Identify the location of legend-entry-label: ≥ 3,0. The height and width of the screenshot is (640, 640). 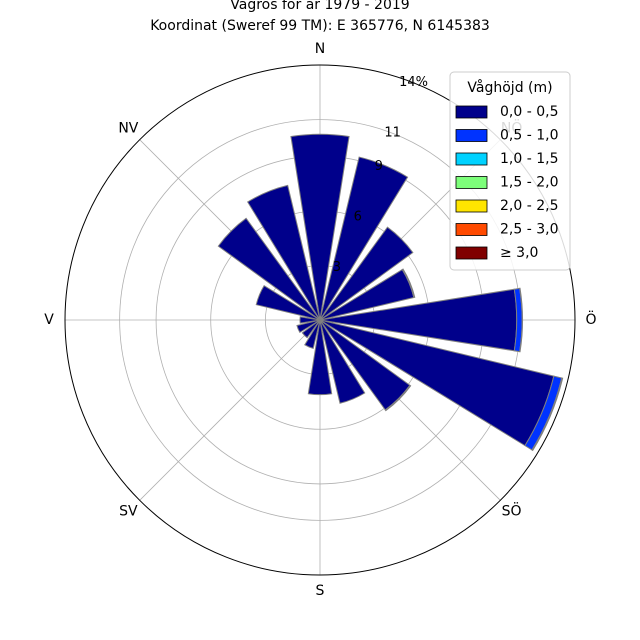
(519, 253).